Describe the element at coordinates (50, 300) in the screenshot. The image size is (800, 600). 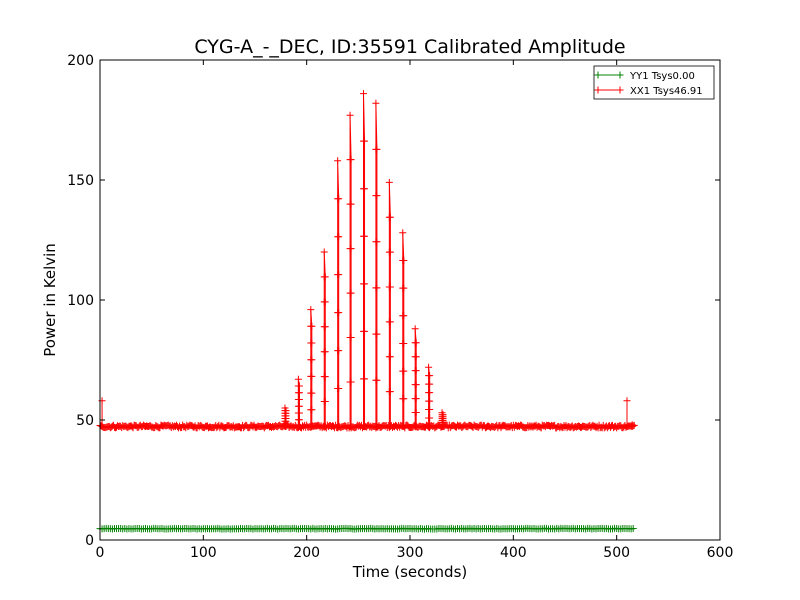
I see `y-axis-label: Power in Kelvin` at that location.